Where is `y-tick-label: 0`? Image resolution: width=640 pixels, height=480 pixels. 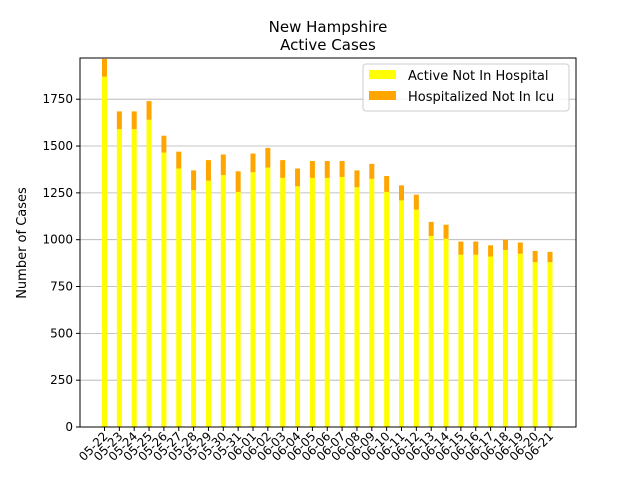
y-tick-label: 0 is located at coordinates (69, 427).